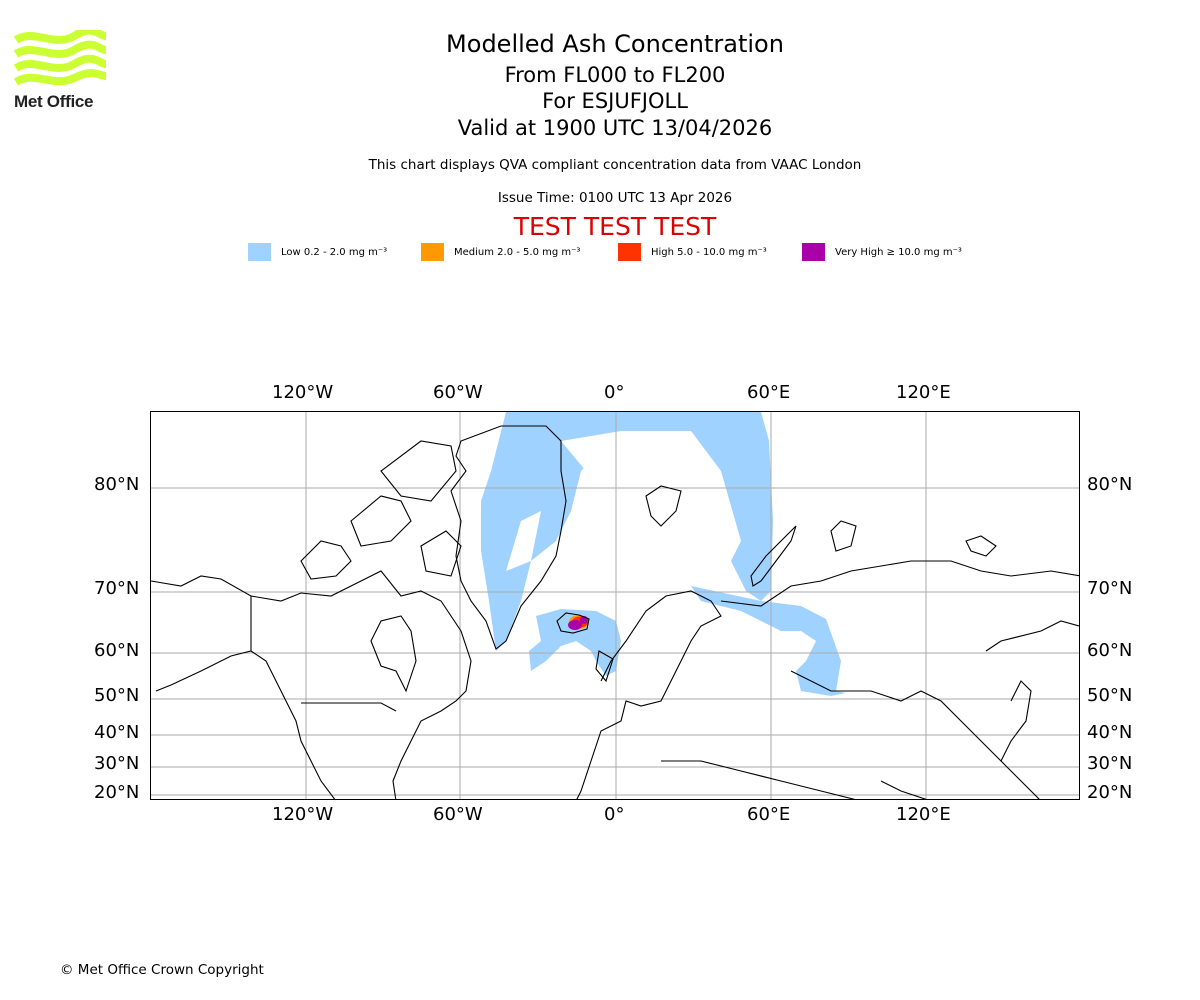 This screenshot has width=1200, height=1000. I want to click on lon-tick-bottom: 0°, so click(614, 814).